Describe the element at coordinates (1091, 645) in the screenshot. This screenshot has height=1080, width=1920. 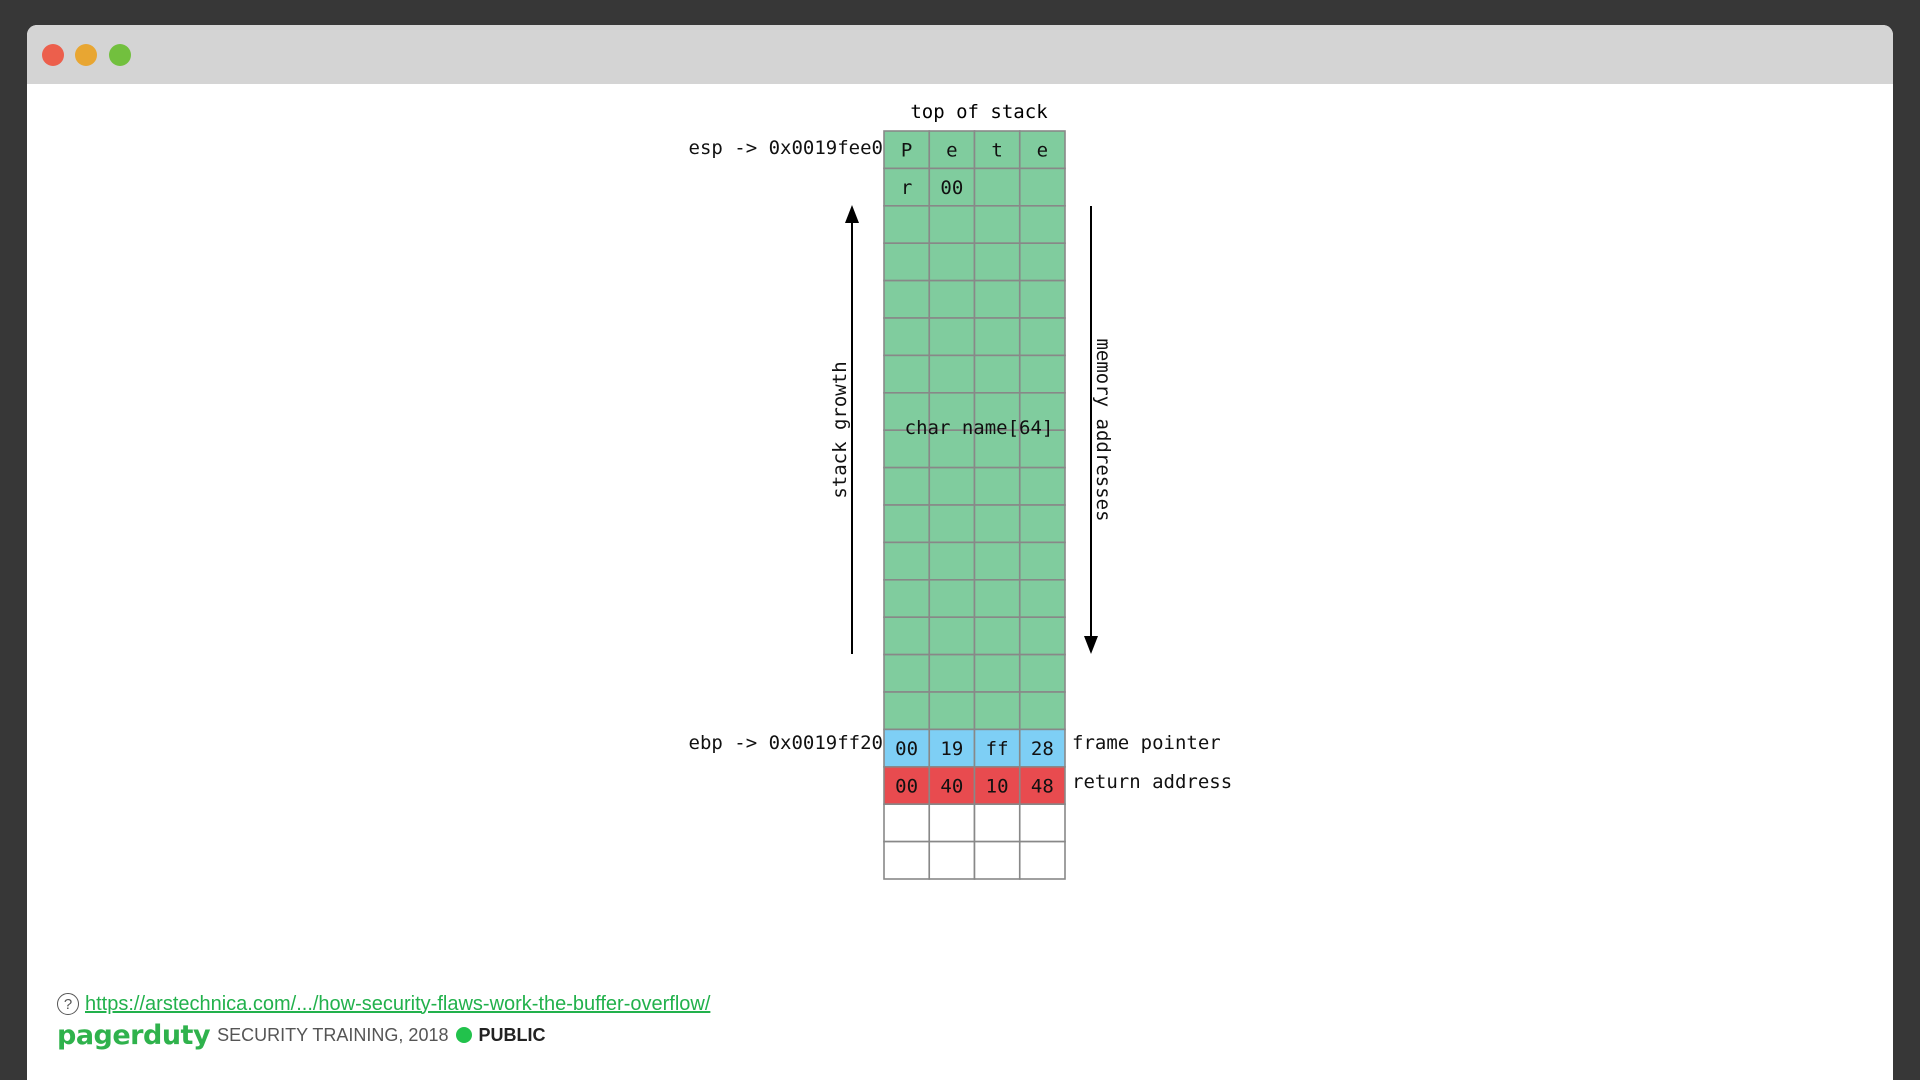
I see `memory-addresses-arrowhead` at that location.